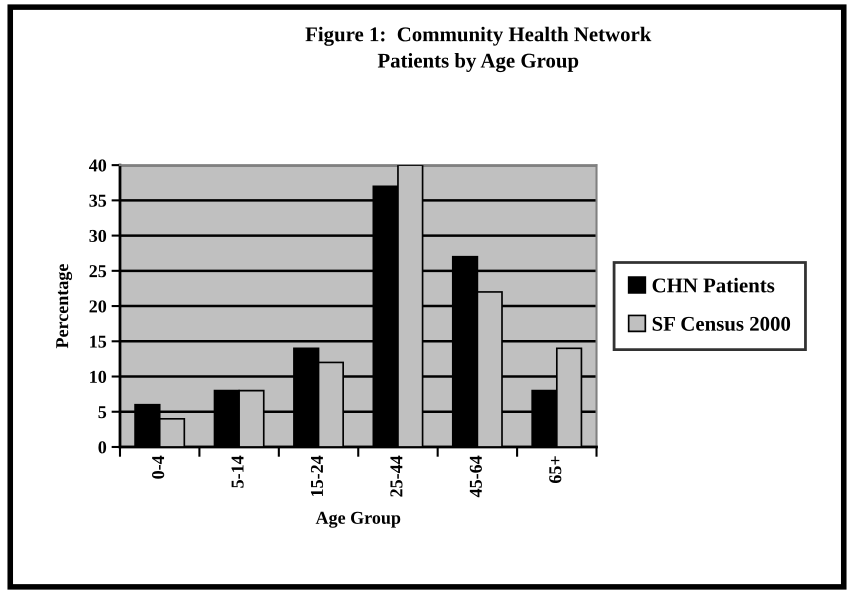  What do you see at coordinates (317, 476) in the screenshot?
I see `x-tick-label: 15-24` at bounding box center [317, 476].